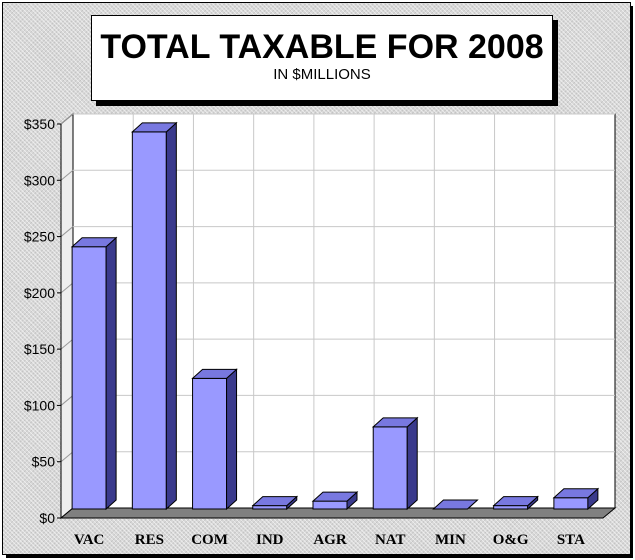 This screenshot has width=635, height=560. I want to click on y-tick-label: $350, so click(39, 124).